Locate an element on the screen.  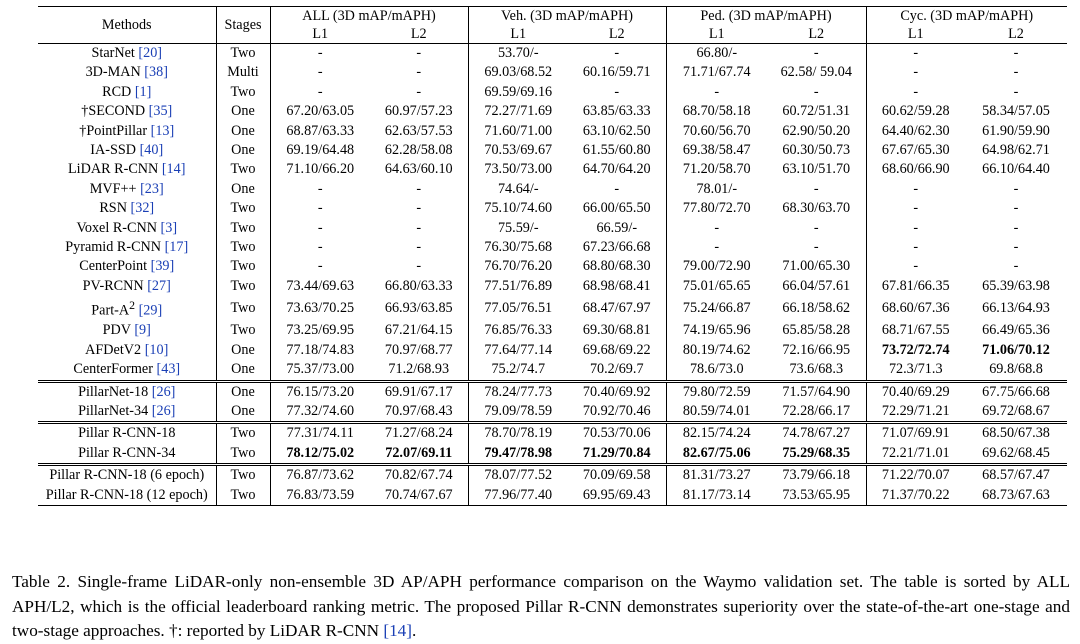
metric-cell: 76.70/76.20 is located at coordinates (518, 266).